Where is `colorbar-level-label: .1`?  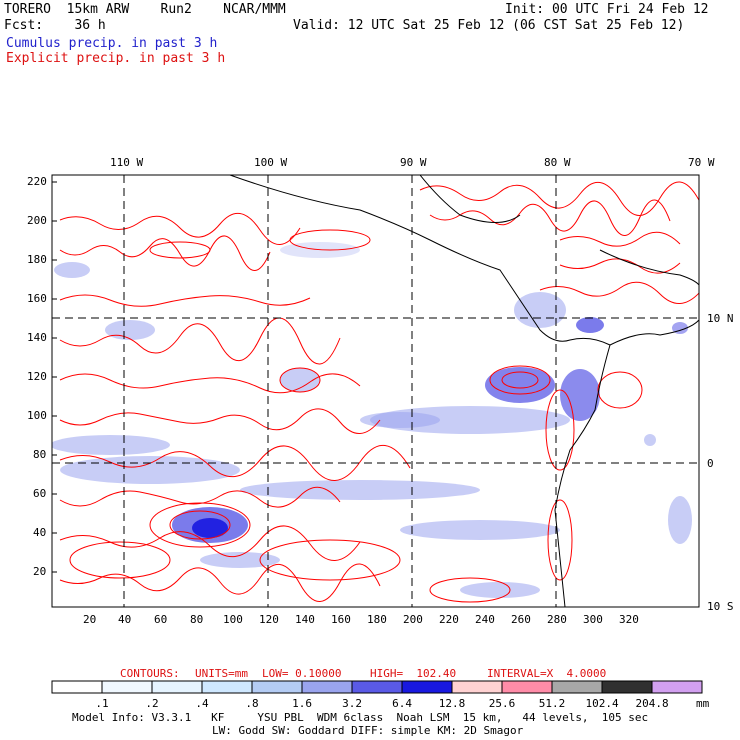
colorbar-level-label: .1 is located at coordinates (102, 703).